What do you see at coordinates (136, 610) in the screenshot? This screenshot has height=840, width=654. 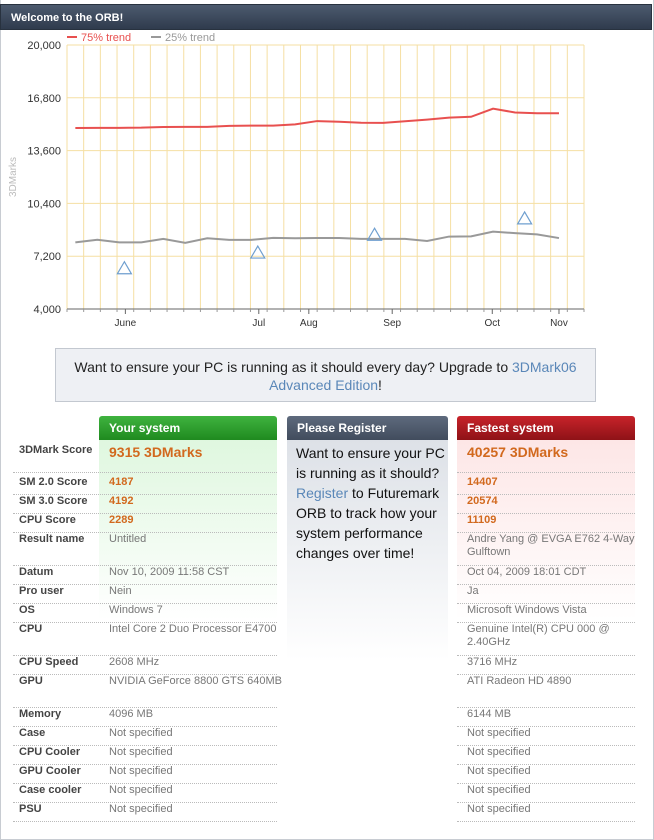 I see `your-system-value: Windows 7` at bounding box center [136, 610].